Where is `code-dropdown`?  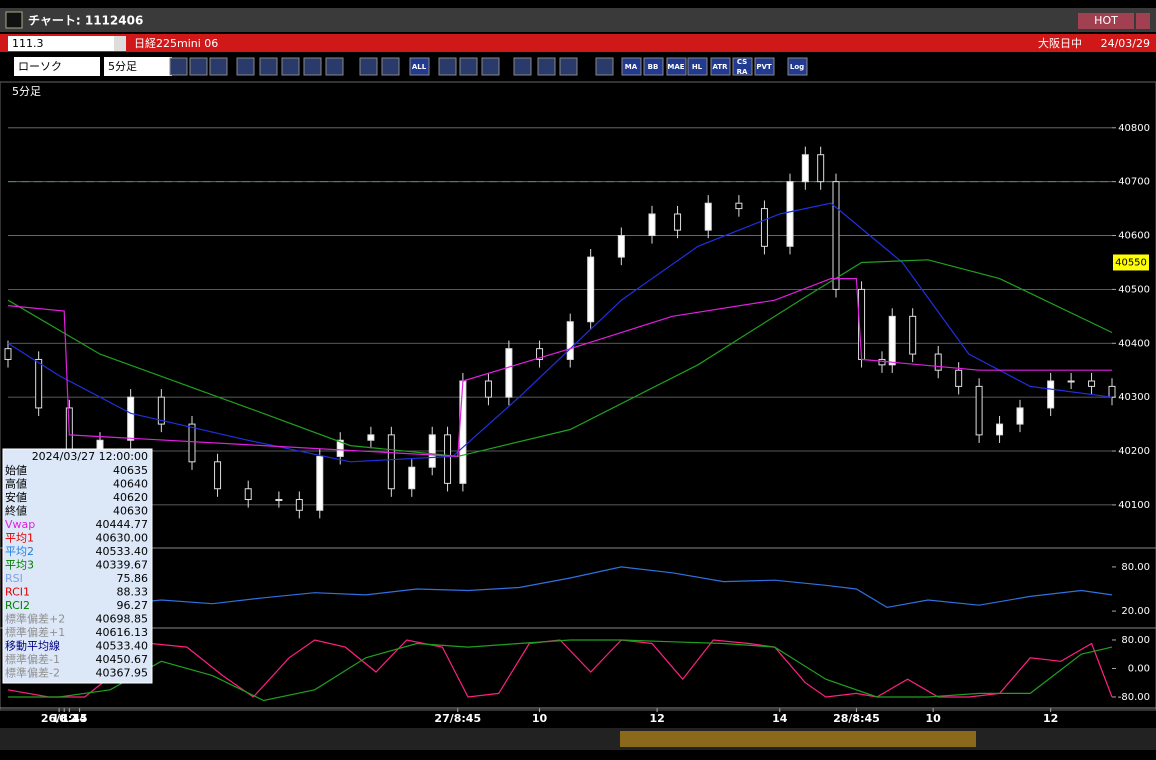
code-dropdown is located at coordinates (120, 43).